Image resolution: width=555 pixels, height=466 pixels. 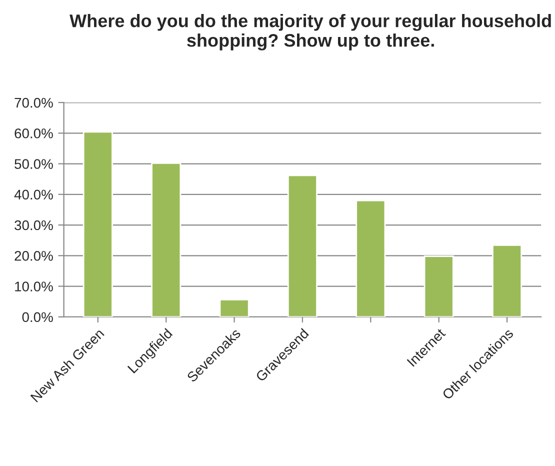 I want to click on chart-title: Where do you do the majority of your regular household shopping? Show up to three., so click(x=310, y=32).